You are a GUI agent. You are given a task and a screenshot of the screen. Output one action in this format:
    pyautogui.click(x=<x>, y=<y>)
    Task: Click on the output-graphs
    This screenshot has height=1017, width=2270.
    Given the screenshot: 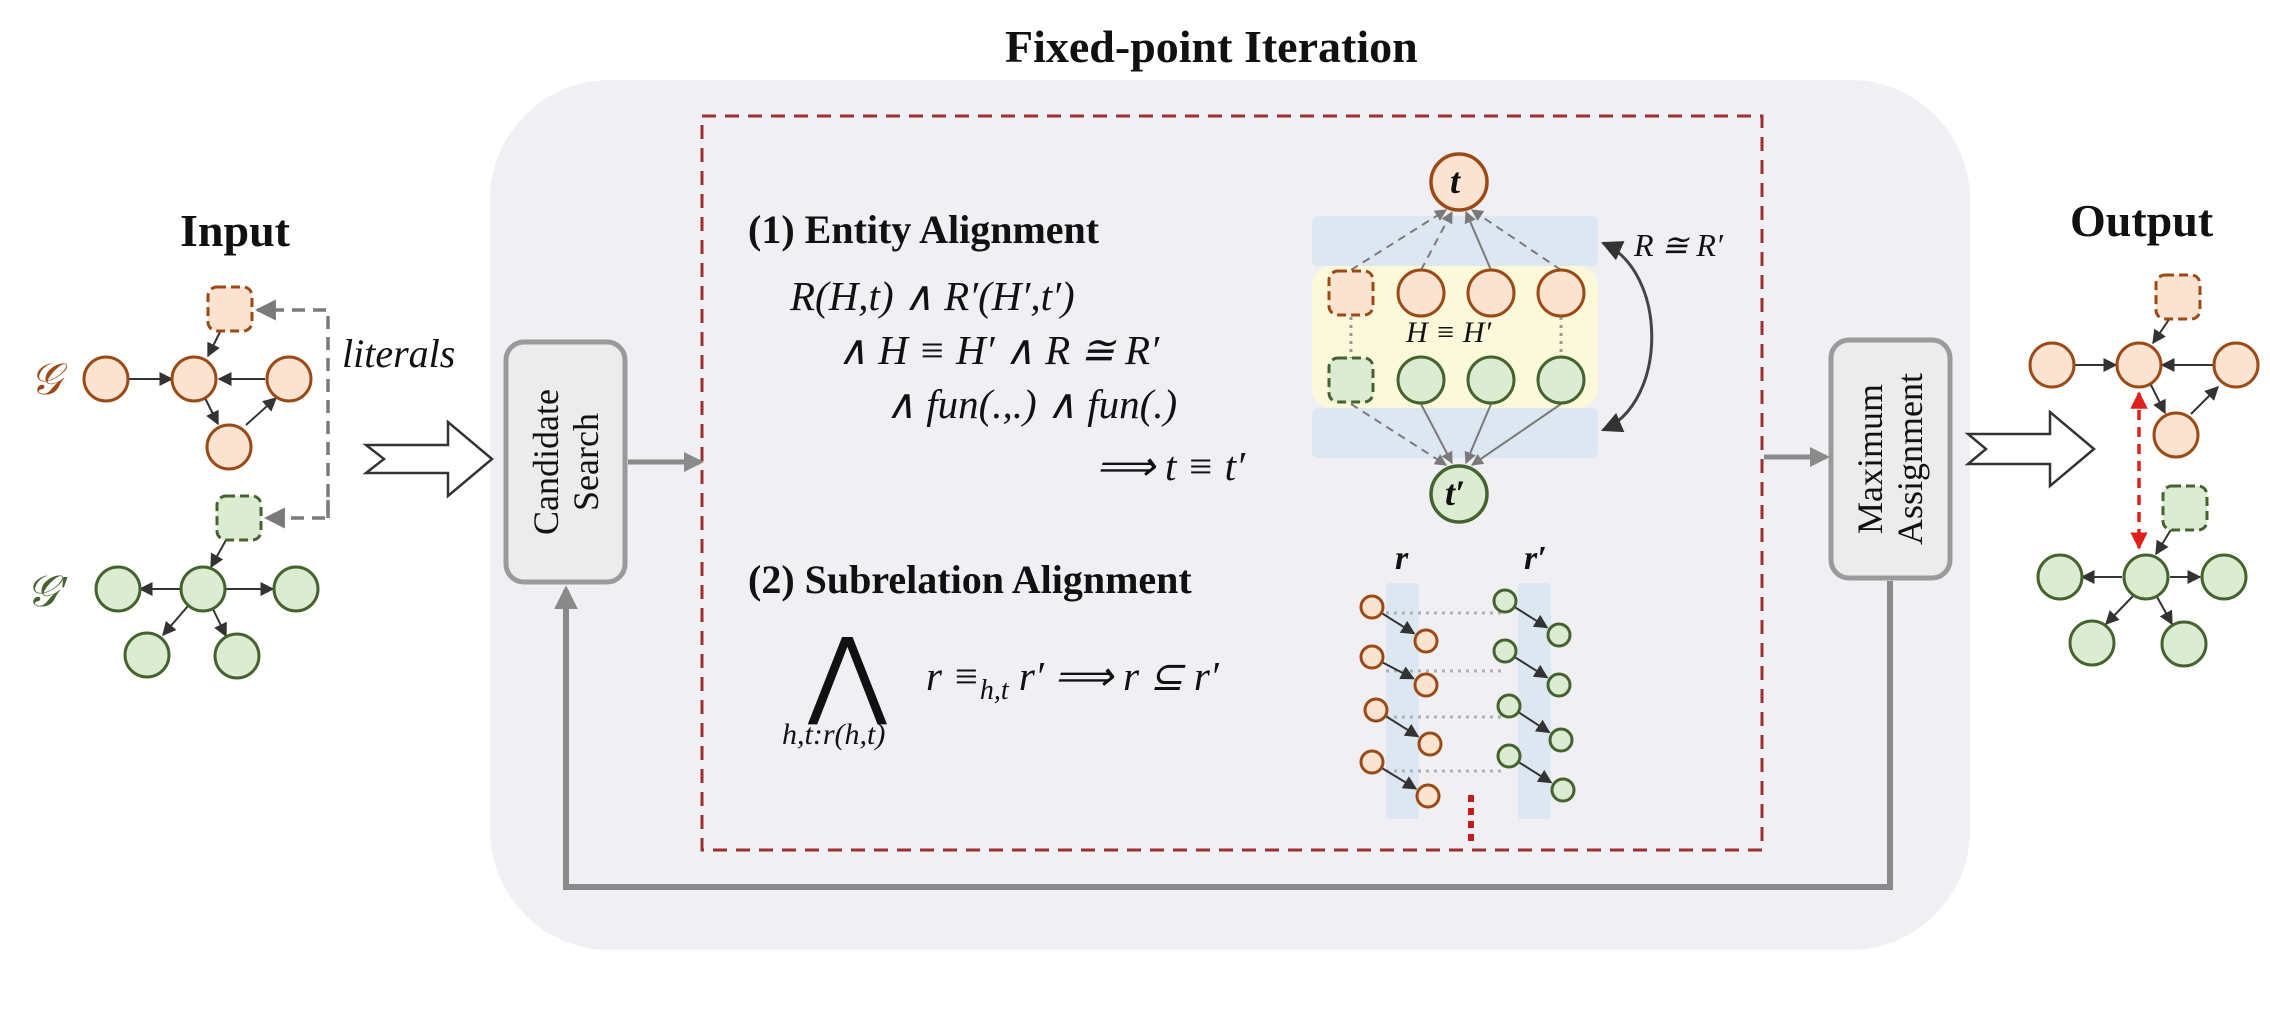 What is the action you would take?
    pyautogui.click(x=2144, y=470)
    